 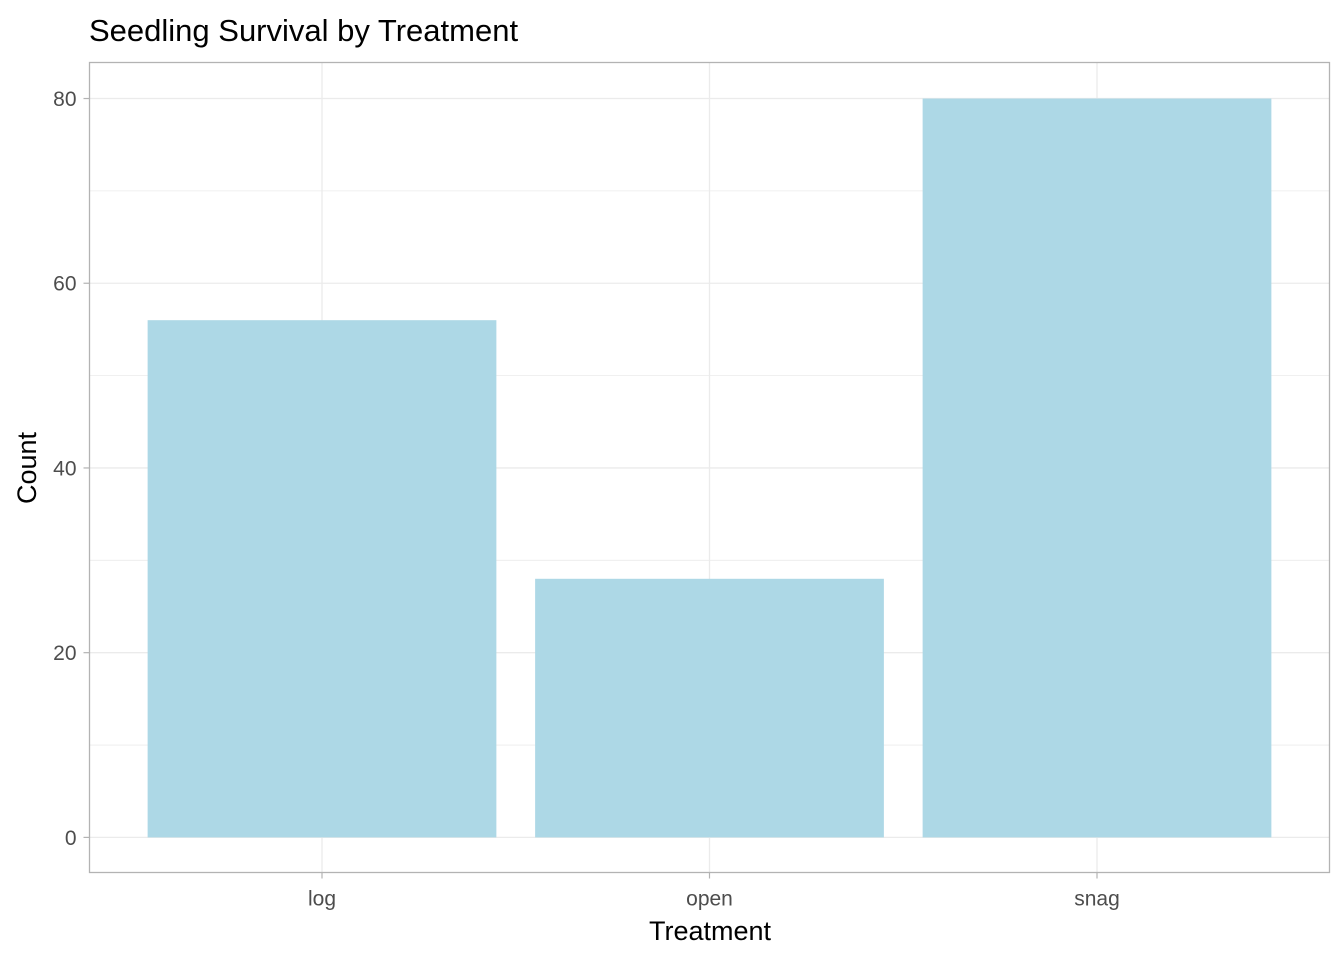 What do you see at coordinates (1097, 899) in the screenshot?
I see `x-tick-label: snag` at bounding box center [1097, 899].